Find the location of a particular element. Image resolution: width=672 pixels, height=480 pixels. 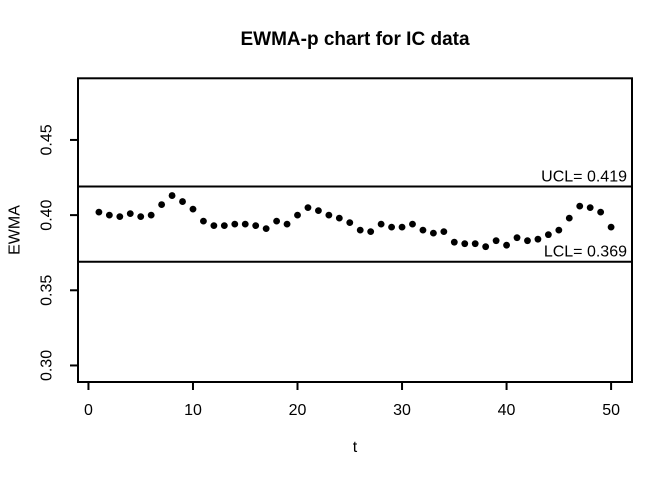

y-axis-ticks: 0.30 0.35 0.40 0.45 is located at coordinates (58, 252).